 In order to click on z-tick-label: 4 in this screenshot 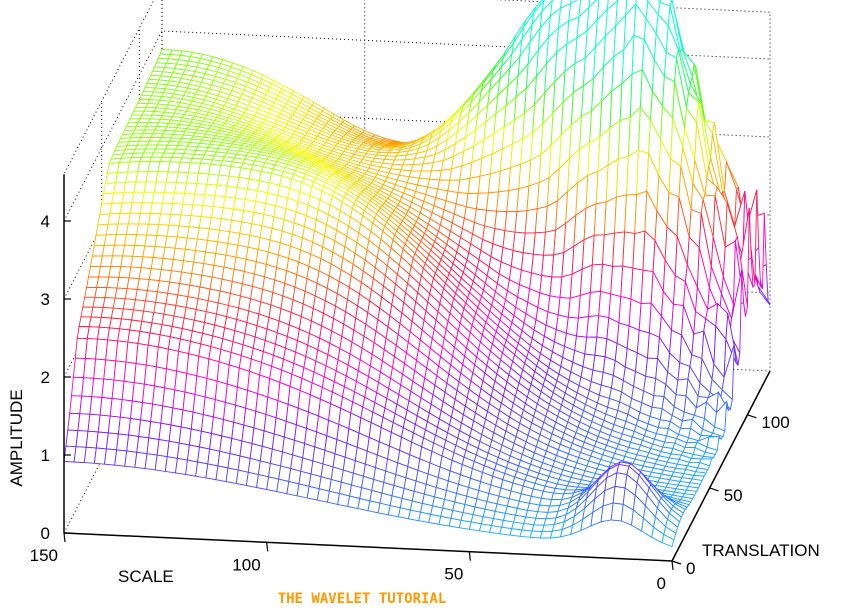, I will do `click(45, 221)`.